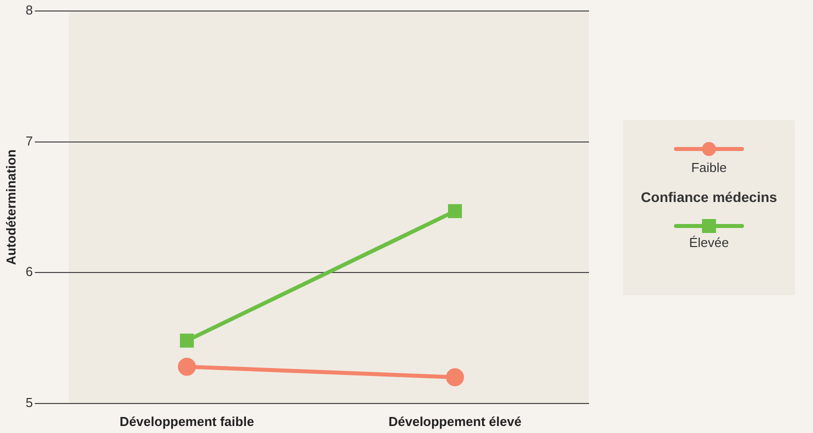 This screenshot has width=813, height=433. I want to click on y-tick-label: 5, so click(29, 402).